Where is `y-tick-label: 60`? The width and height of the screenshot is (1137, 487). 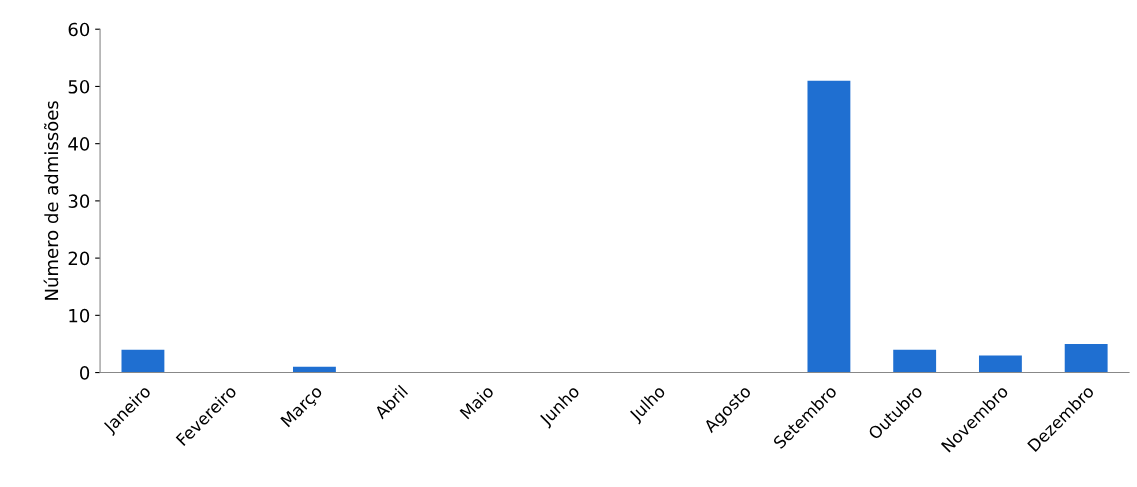
y-tick-label: 60 is located at coordinates (79, 29).